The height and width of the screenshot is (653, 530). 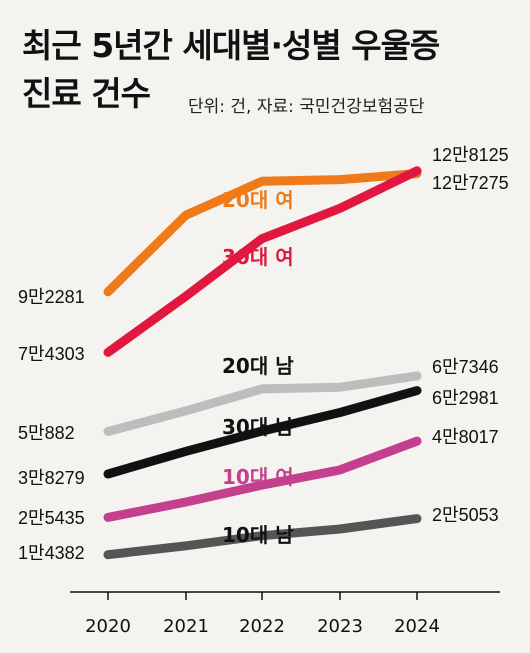 I want to click on end-value-label-0: 12만7275, so click(x=470, y=183).